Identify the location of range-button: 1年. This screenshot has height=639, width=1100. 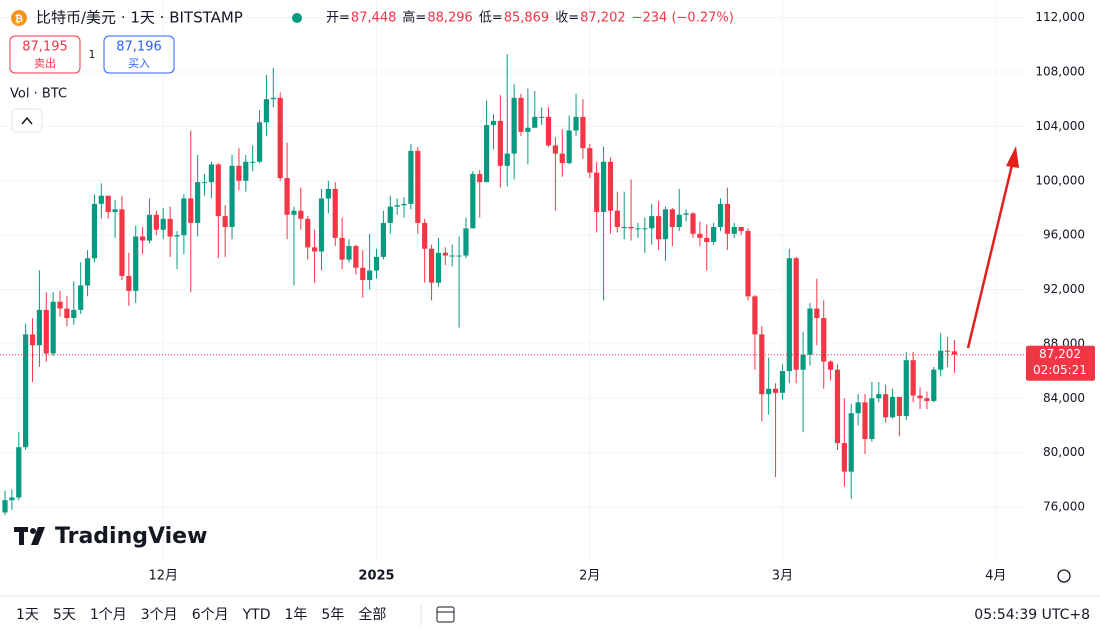
(296, 615).